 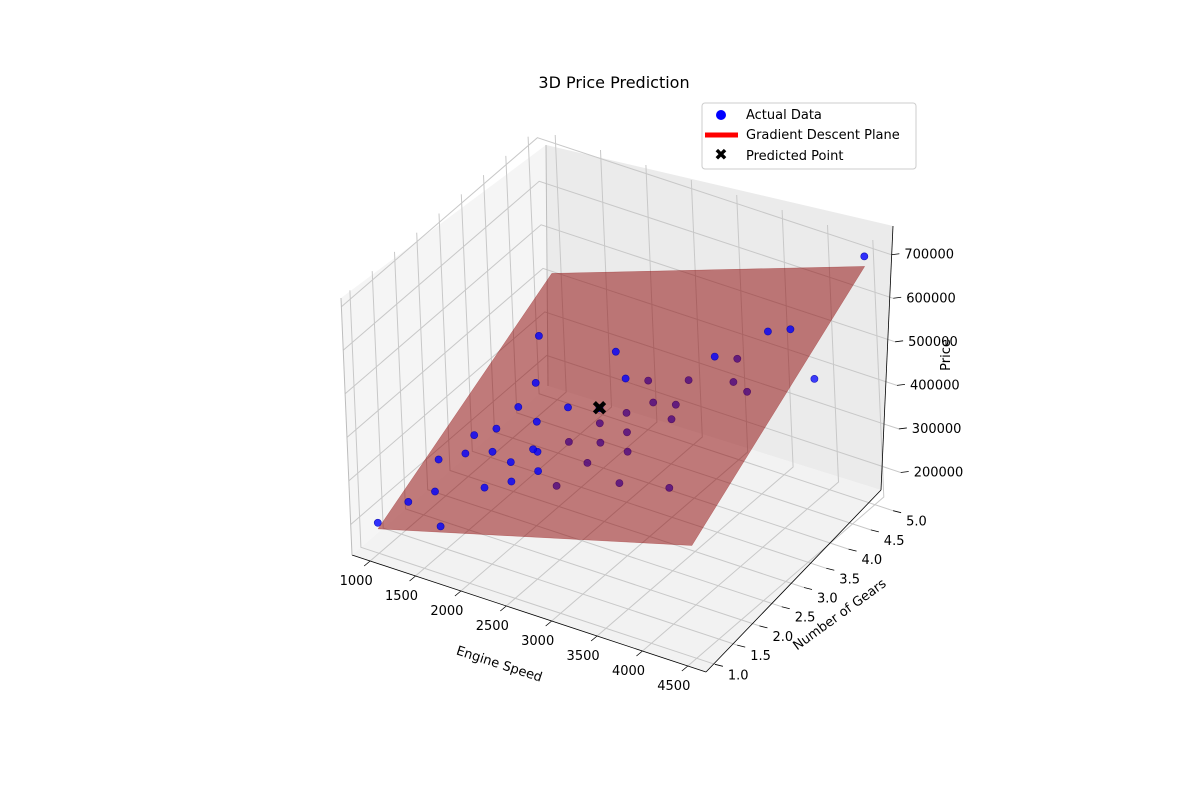 I want to click on y-tick-label-3.5: 3.5, so click(x=849, y=579).